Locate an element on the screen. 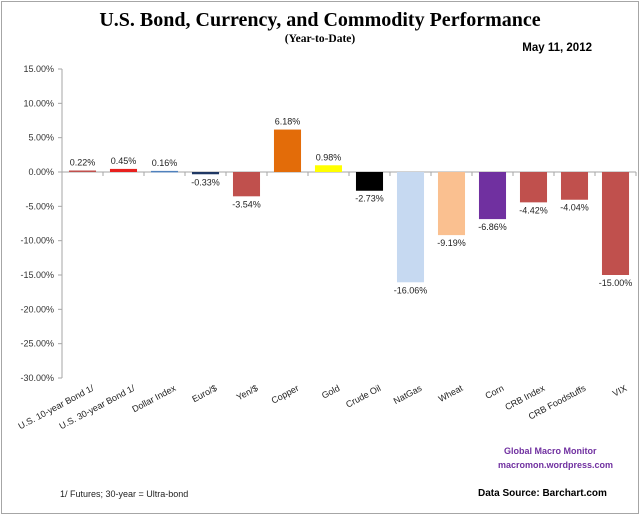 The width and height of the screenshot is (640, 515). category-label: Copper is located at coordinates (285, 394).